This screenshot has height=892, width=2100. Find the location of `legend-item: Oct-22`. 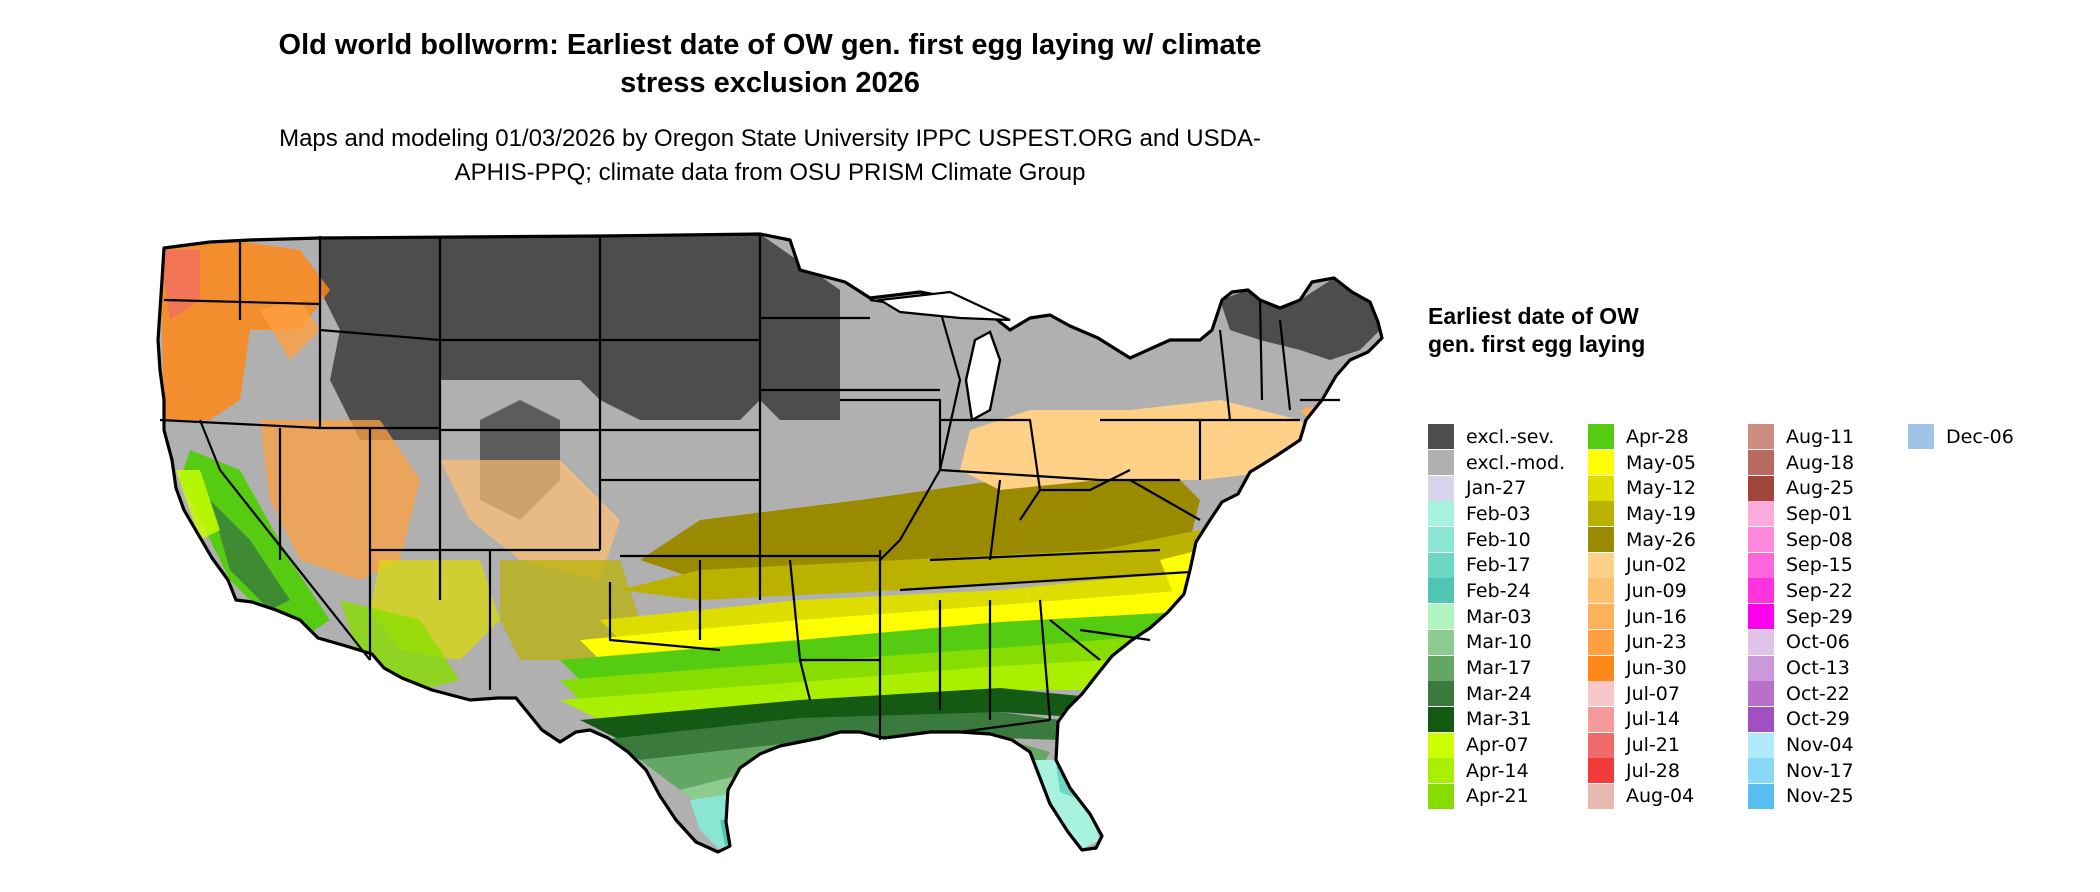

legend-item: Oct-22 is located at coordinates (1828, 694).